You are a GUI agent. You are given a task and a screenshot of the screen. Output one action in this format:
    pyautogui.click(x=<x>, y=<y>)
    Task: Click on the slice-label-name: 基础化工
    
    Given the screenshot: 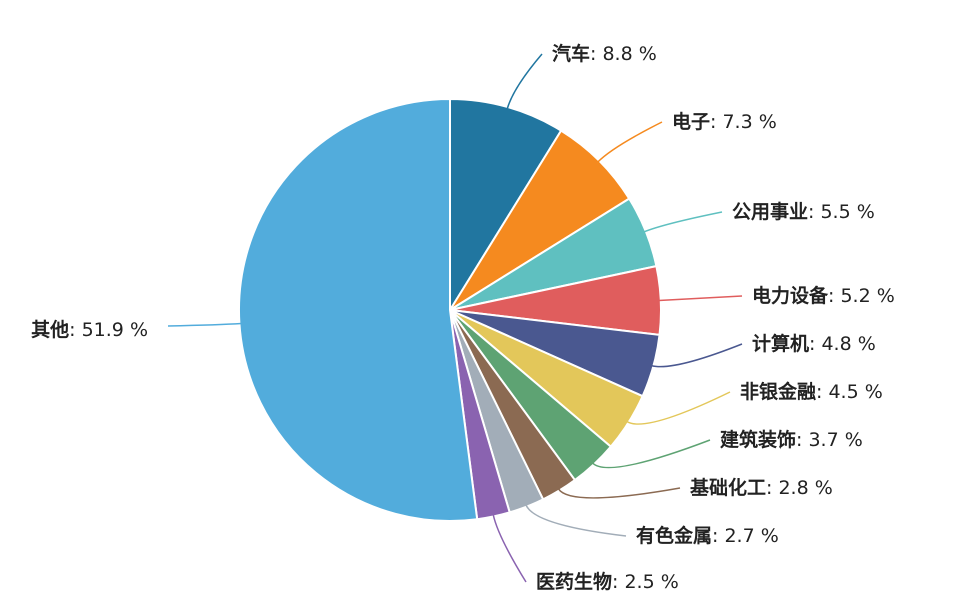 What is the action you would take?
    pyautogui.click(x=727, y=487)
    